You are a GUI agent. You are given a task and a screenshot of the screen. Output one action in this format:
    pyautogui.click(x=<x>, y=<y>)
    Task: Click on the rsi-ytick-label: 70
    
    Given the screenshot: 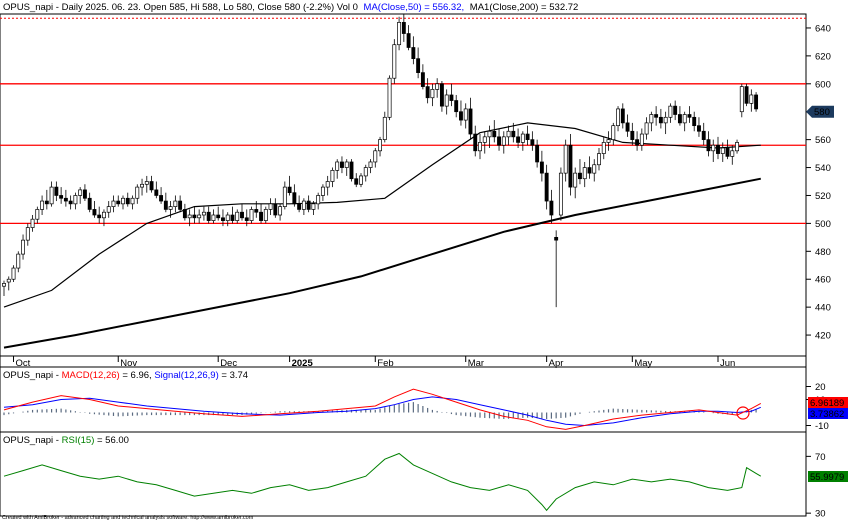 What is the action you would take?
    pyautogui.click(x=820, y=457)
    